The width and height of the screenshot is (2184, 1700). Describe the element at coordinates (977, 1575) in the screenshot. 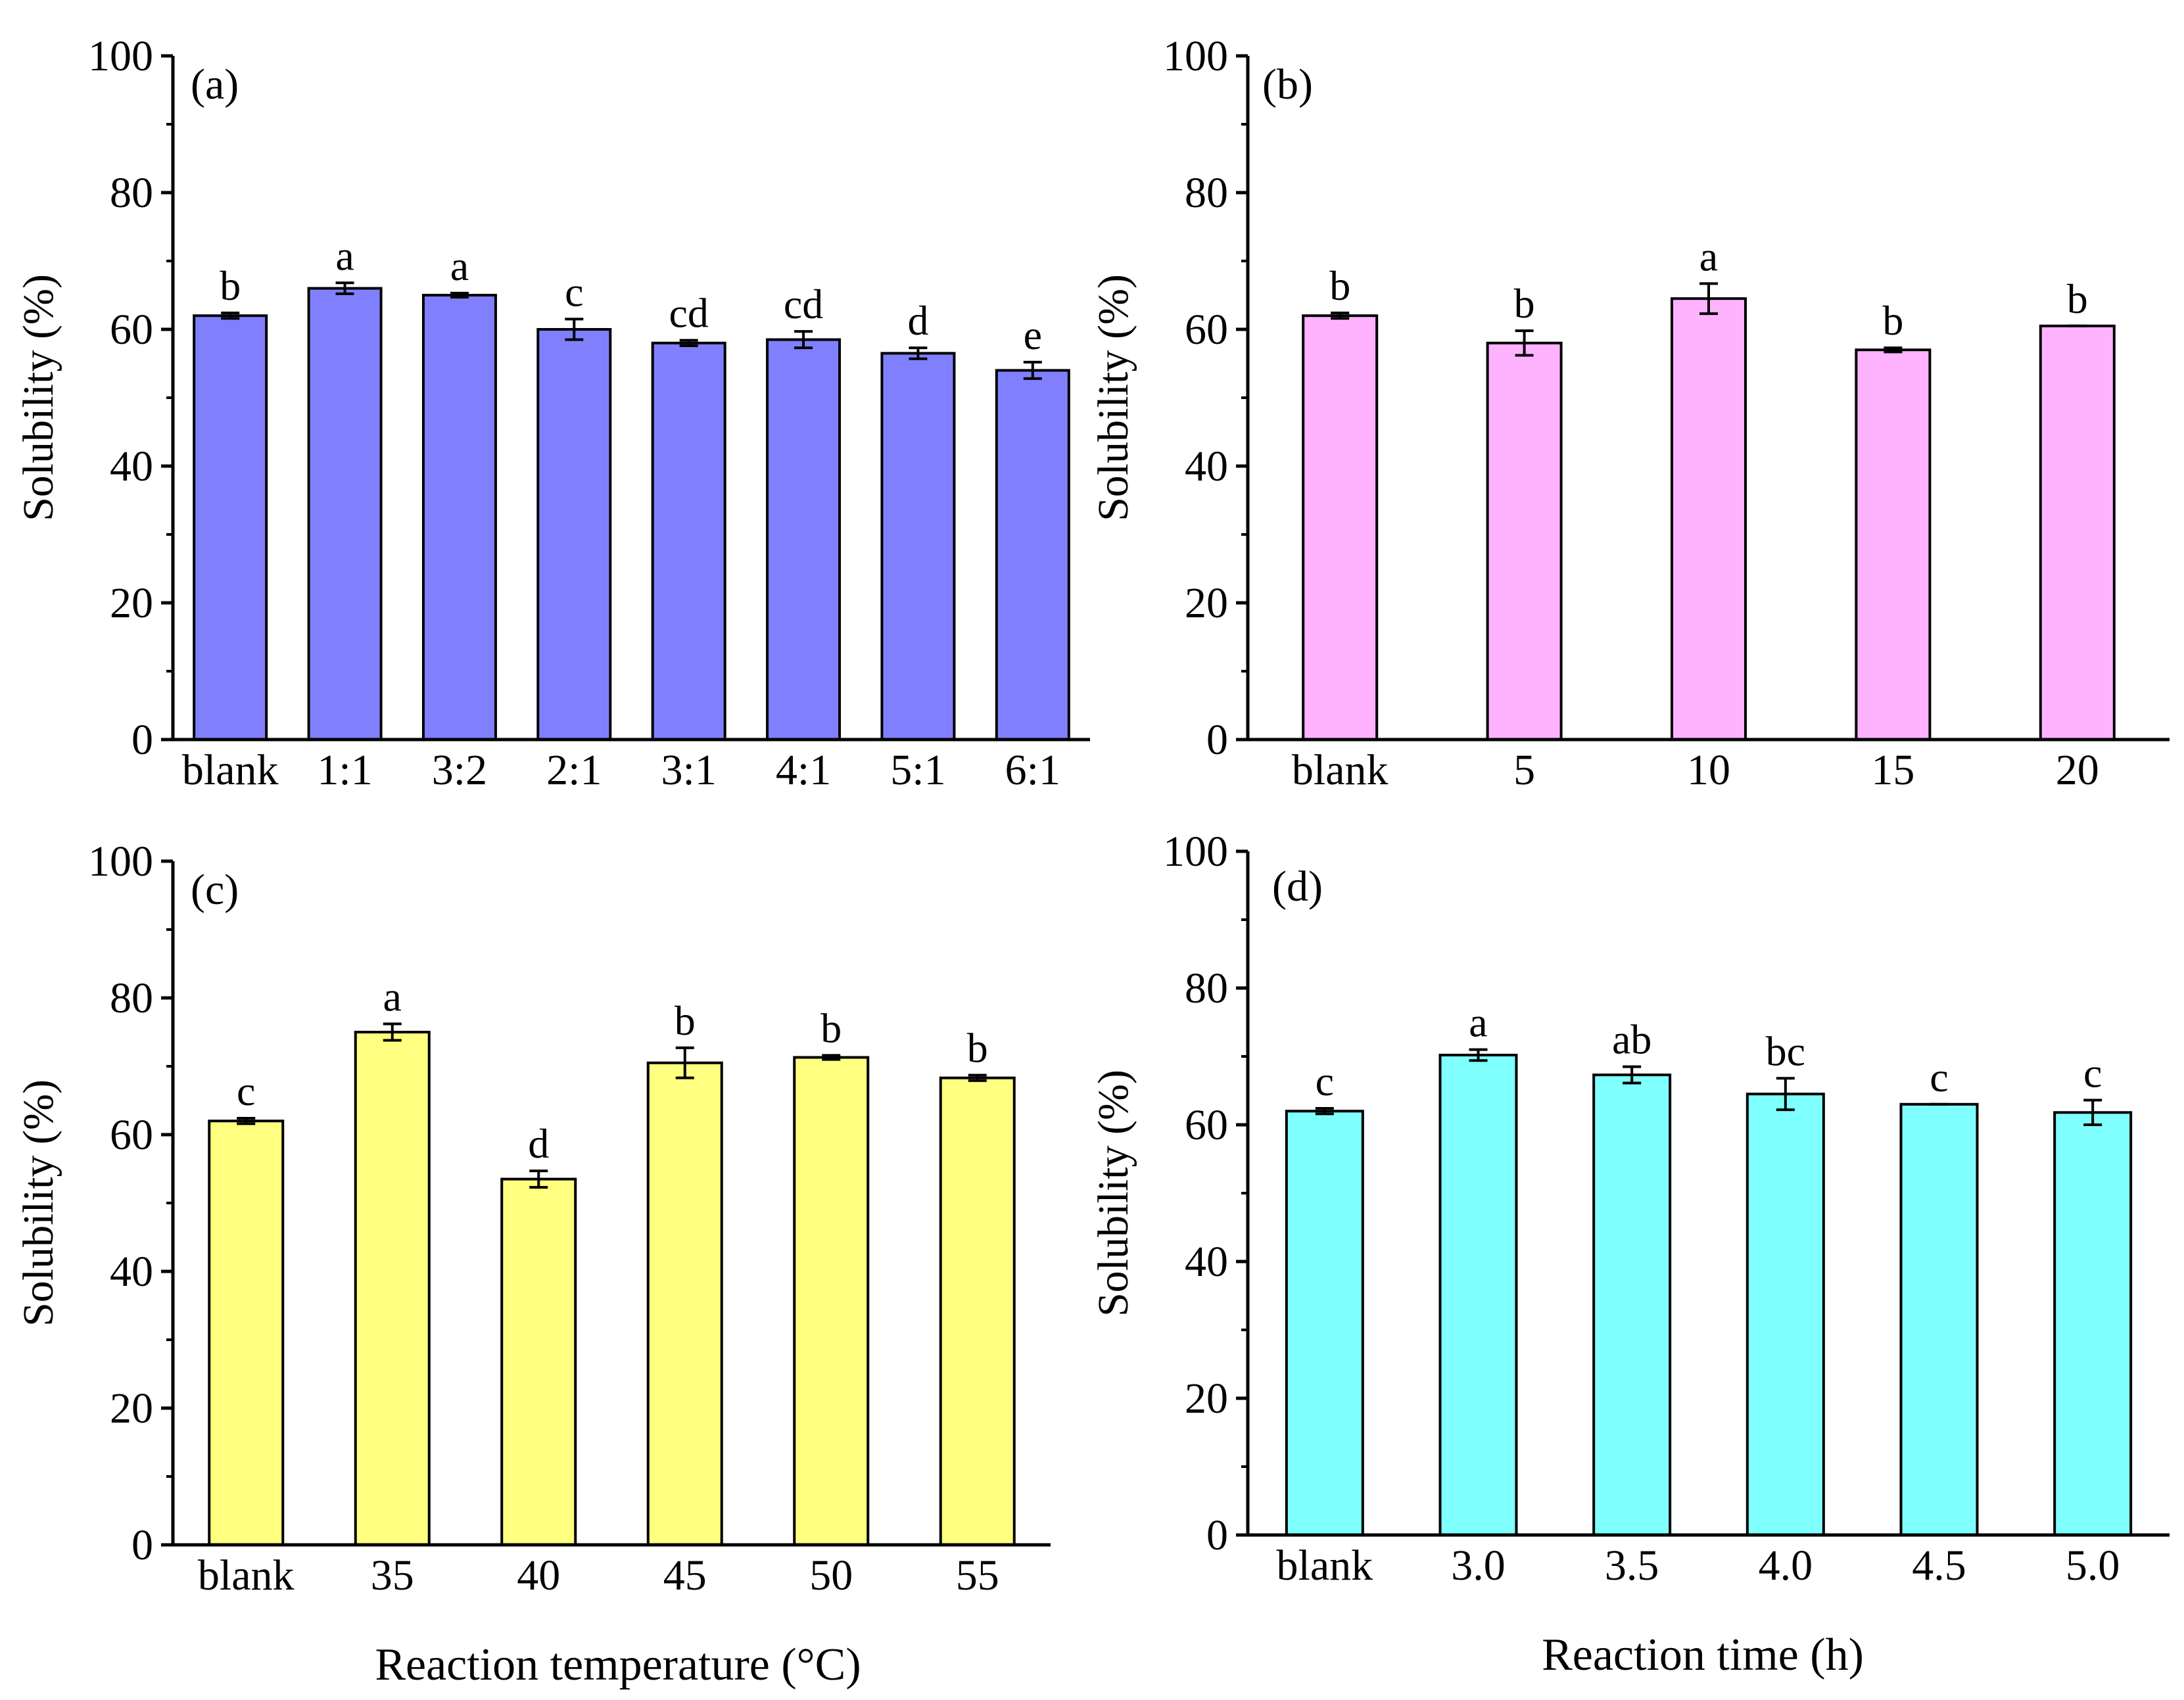

I see `x-tick-label: 55` at that location.